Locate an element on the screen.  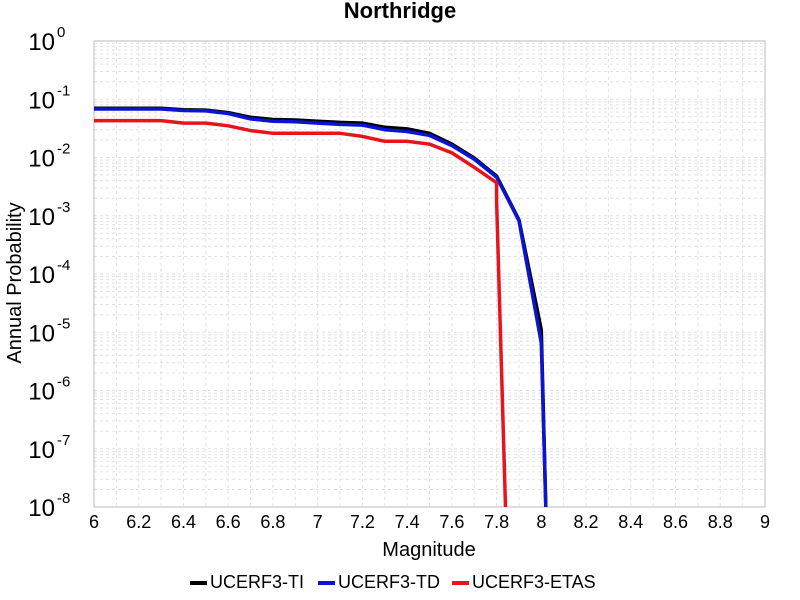
legend-item: UCERF3-TD is located at coordinates (379, 582).